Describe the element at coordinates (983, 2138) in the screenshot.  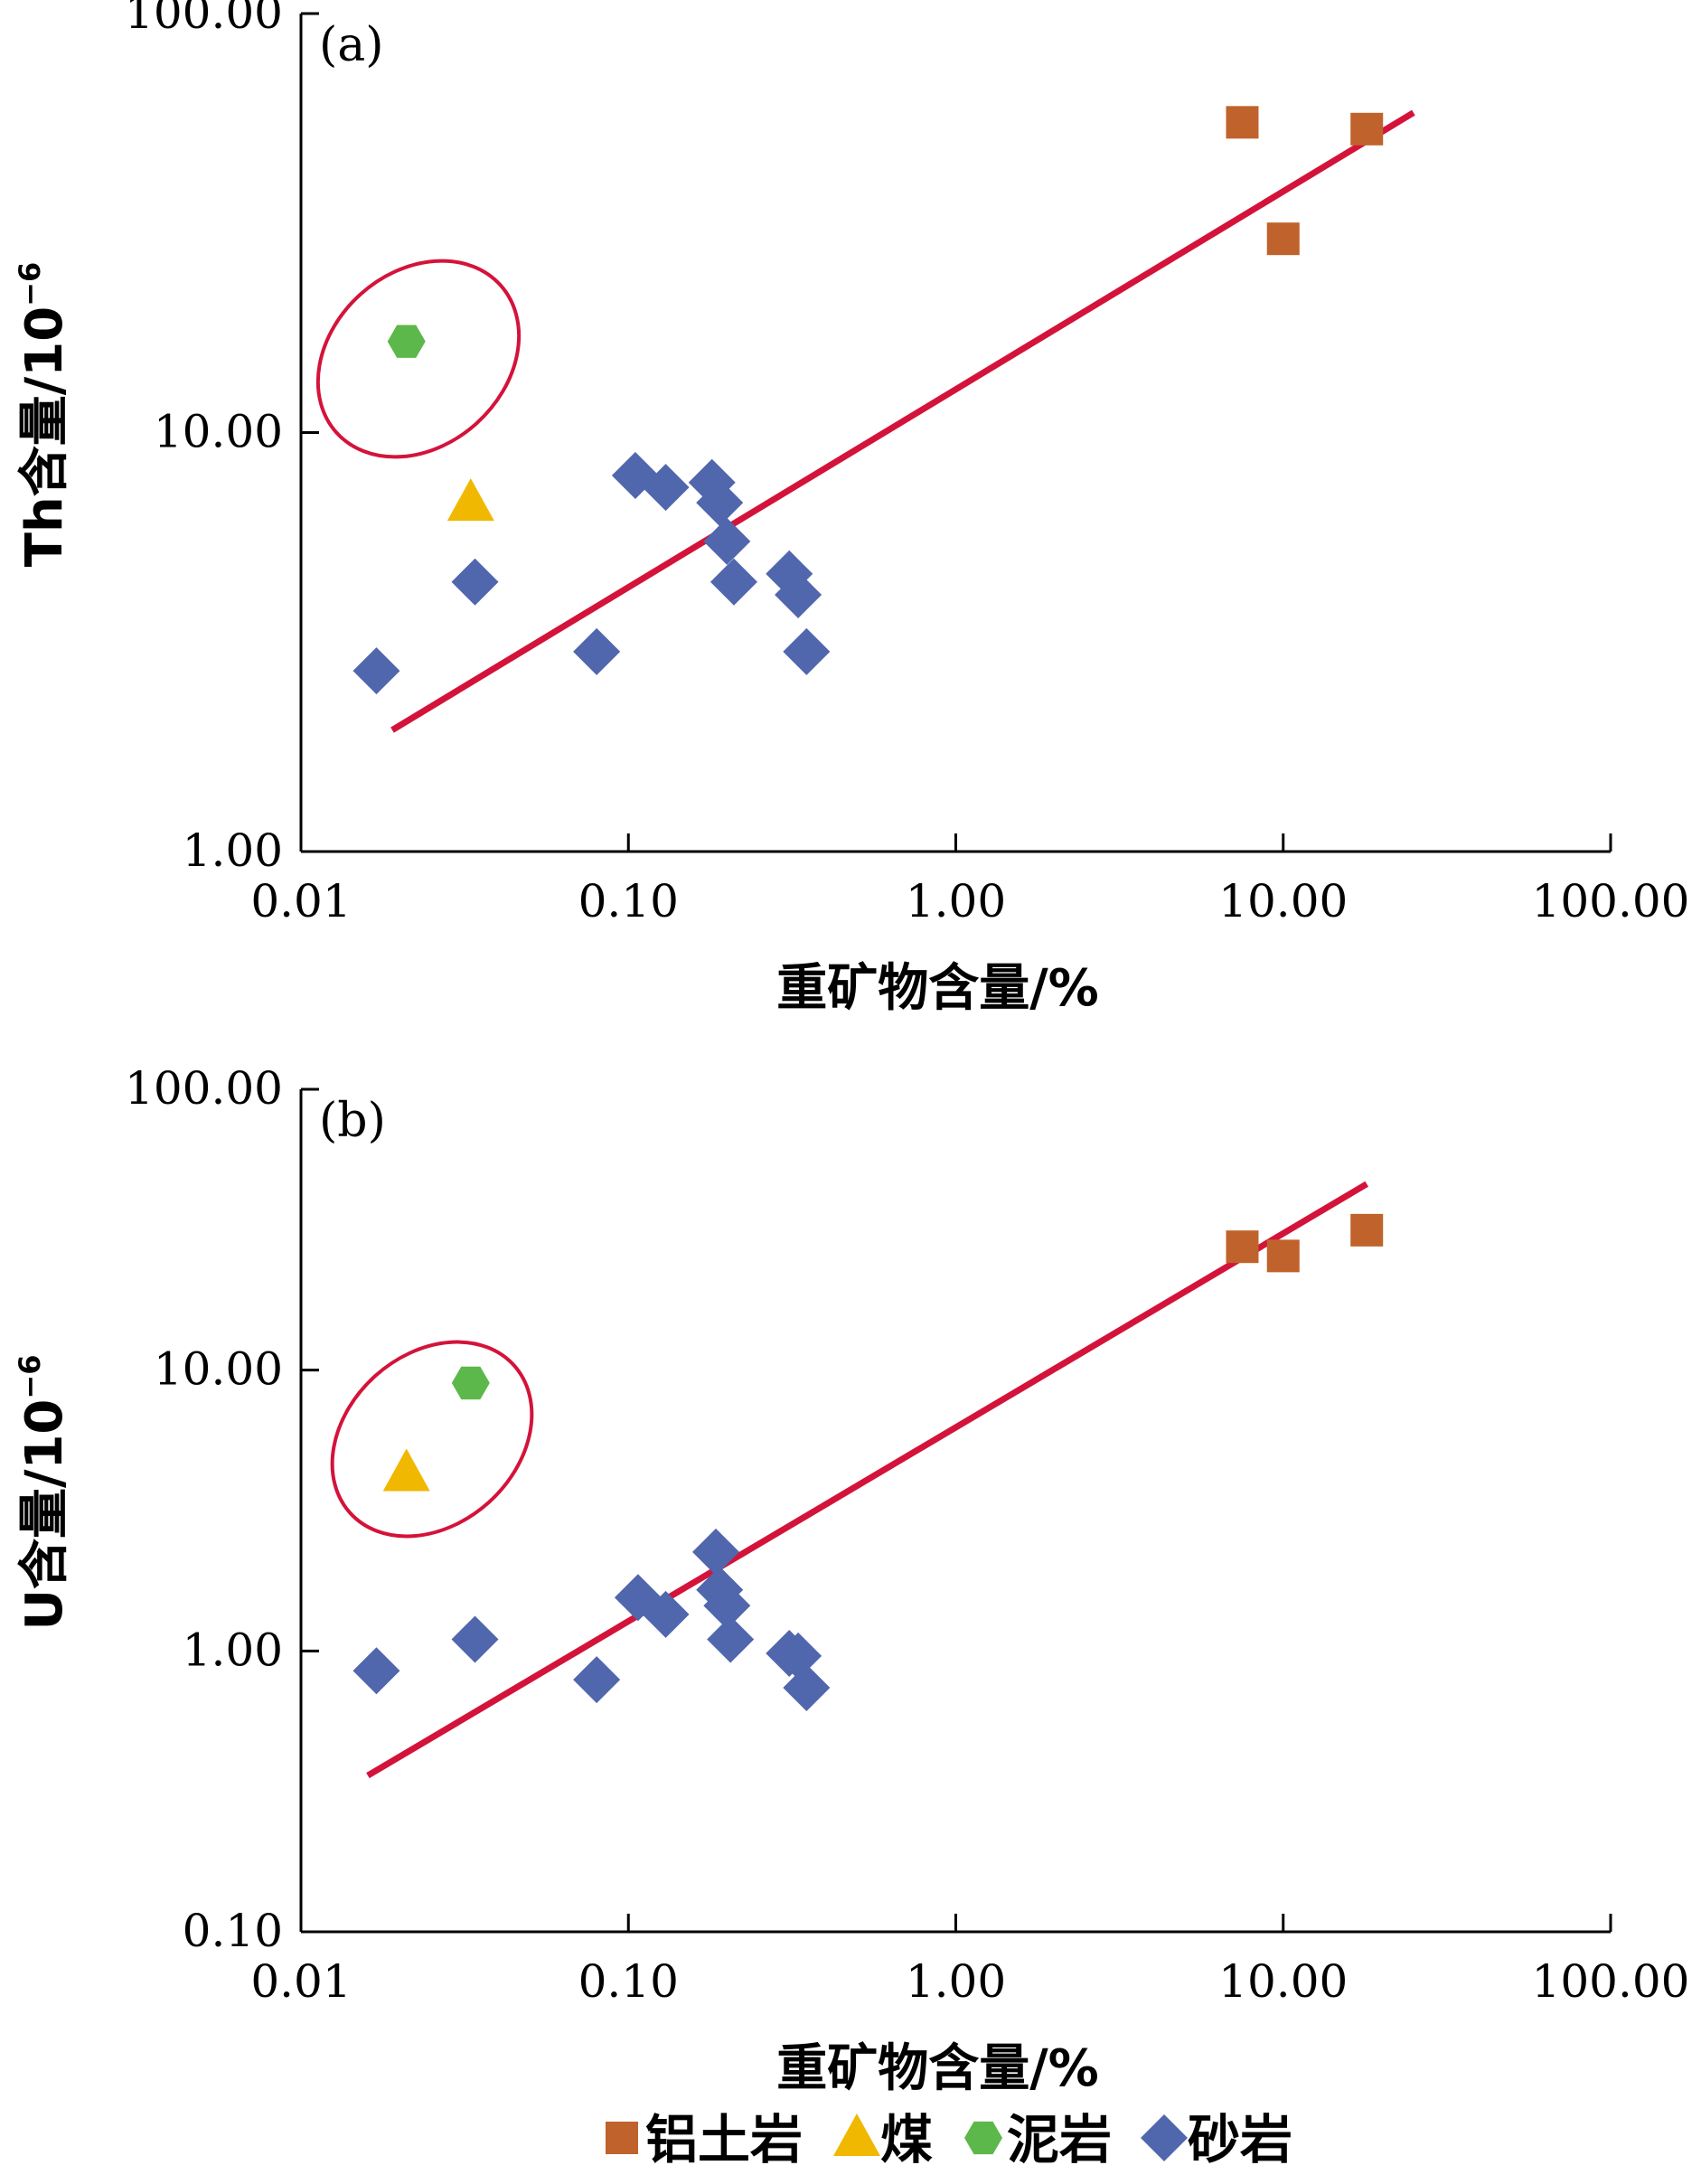
I see `legend-marker-hexagon` at that location.